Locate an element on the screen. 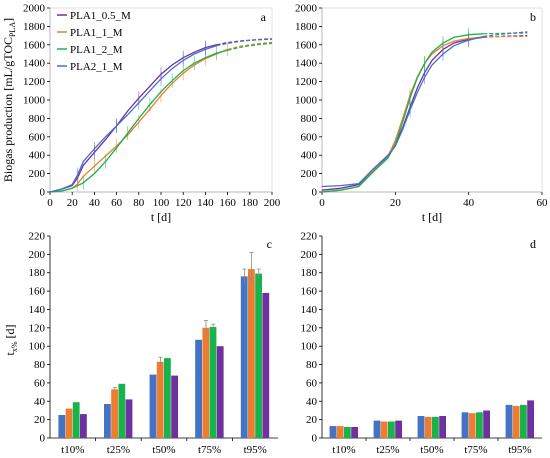 The width and height of the screenshot is (550, 458). category-label: t50% is located at coordinates (163, 450).